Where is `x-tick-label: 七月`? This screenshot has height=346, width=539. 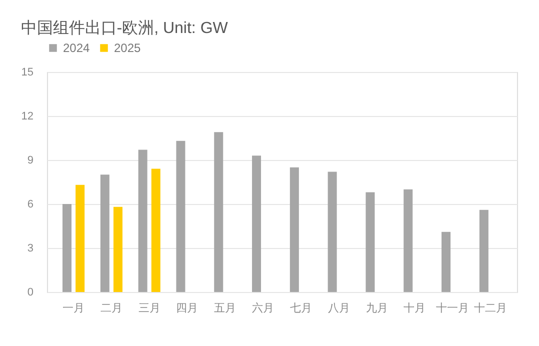
x-tick-label: 七月 is located at coordinates (301, 308).